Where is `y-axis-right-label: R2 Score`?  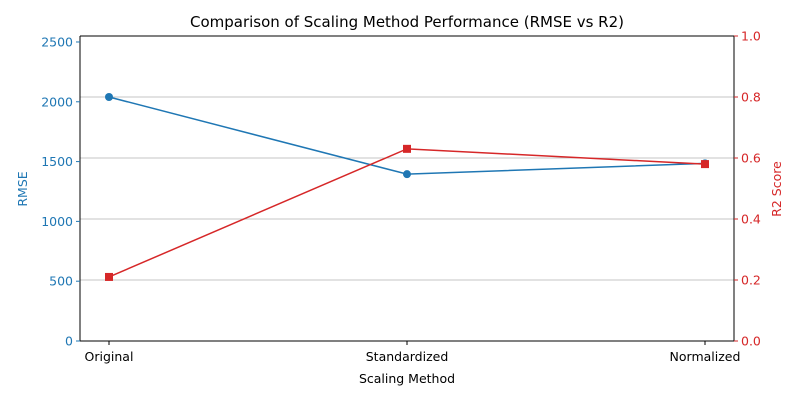 y-axis-right-label: R2 Score is located at coordinates (776, 189).